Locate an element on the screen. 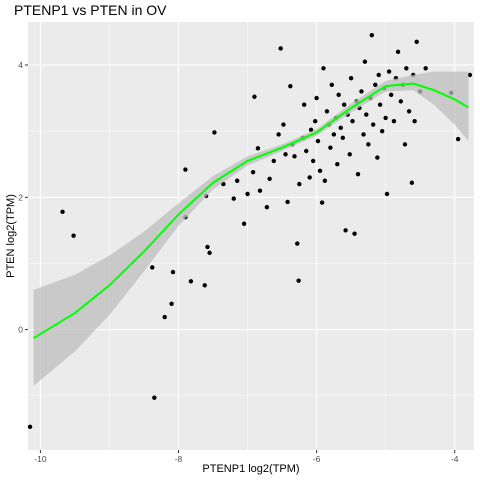 This screenshot has width=480, height=480. x-tick-label: -4 is located at coordinates (455, 459).